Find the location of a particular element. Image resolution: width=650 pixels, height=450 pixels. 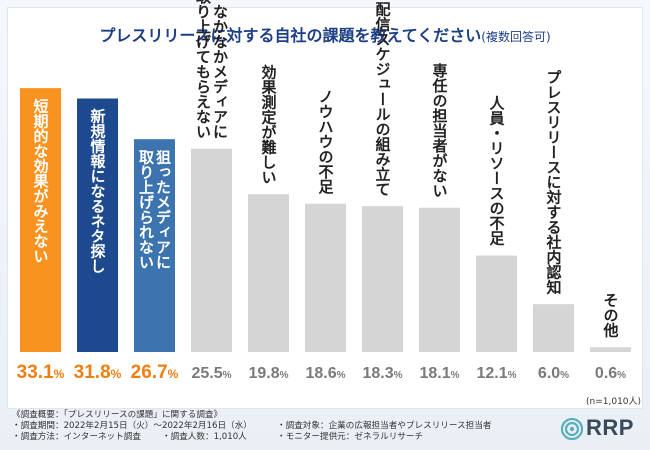

bar-label-4: 取り上げてもらえない is located at coordinates (203, 69).